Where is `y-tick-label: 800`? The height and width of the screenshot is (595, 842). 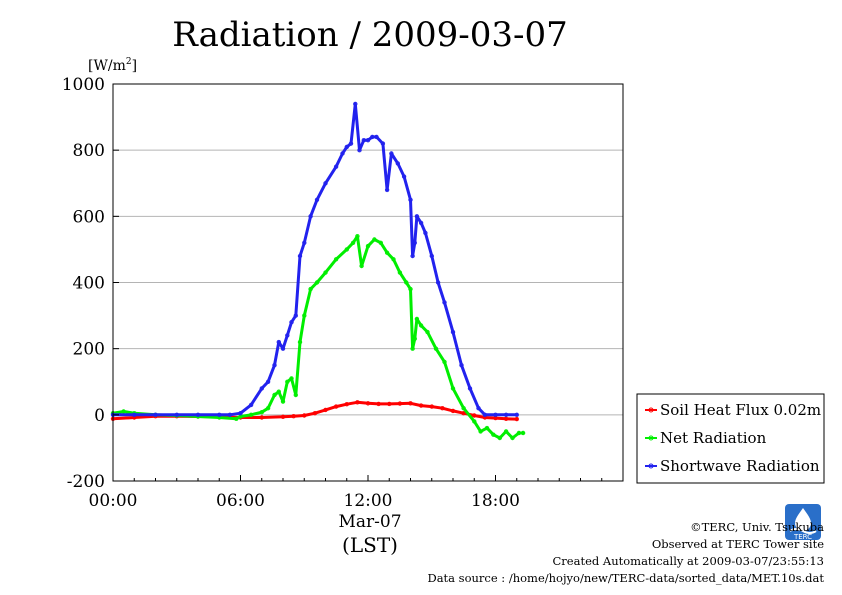
y-tick-label: 800 is located at coordinates (89, 151).